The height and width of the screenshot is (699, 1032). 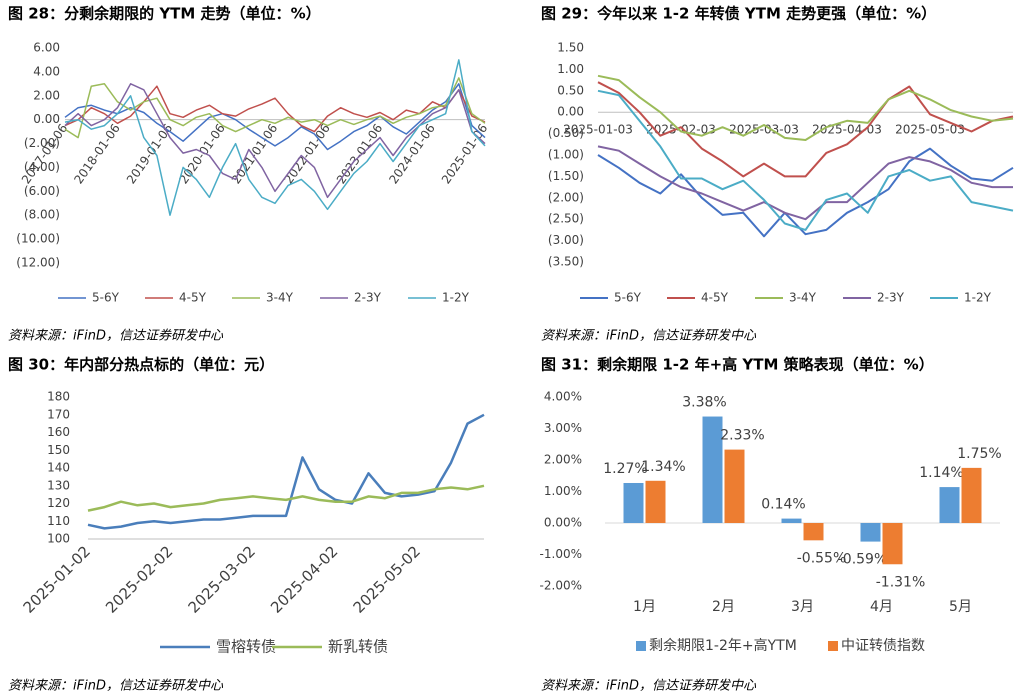 I want to click on data-label: 0.14%, so click(x=783, y=505).